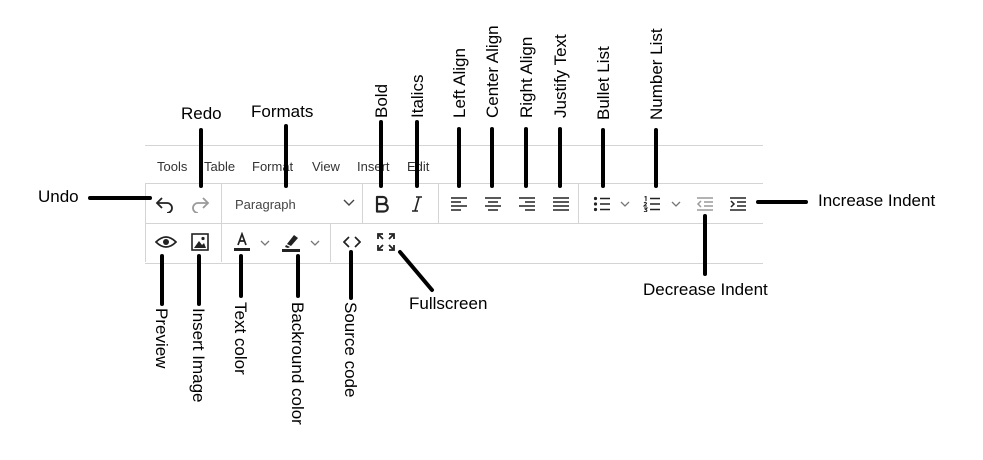 The width and height of the screenshot is (983, 460). I want to click on label-center-align: Center Align, so click(492, 71).